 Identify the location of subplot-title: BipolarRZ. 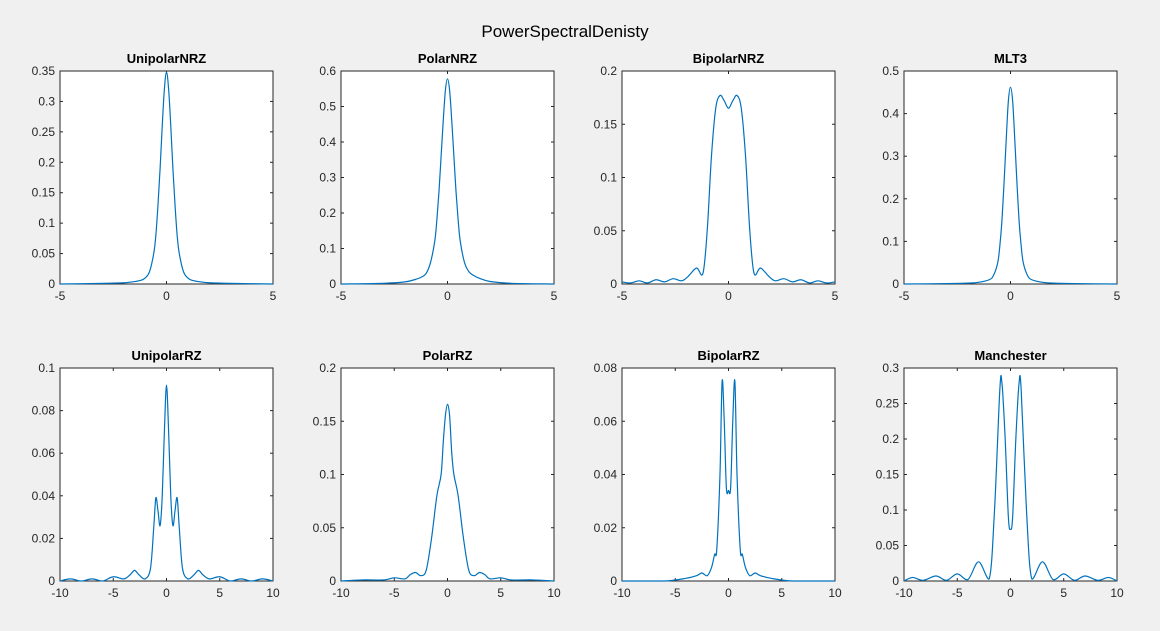
(728, 355).